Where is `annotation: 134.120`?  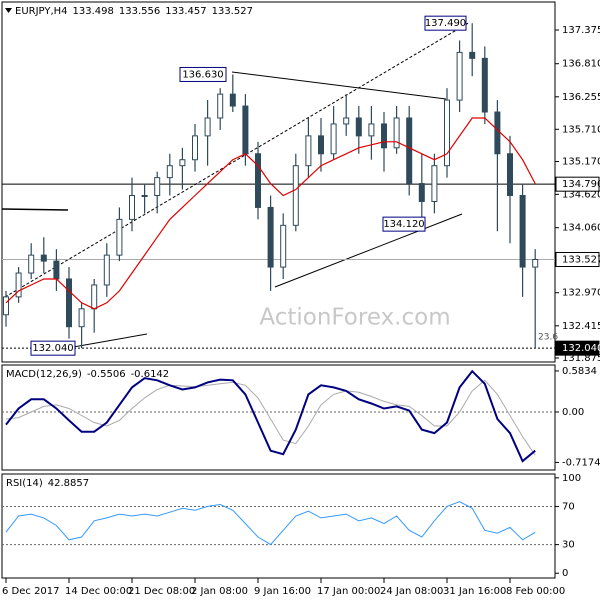 annotation: 134.120 is located at coordinates (403, 224).